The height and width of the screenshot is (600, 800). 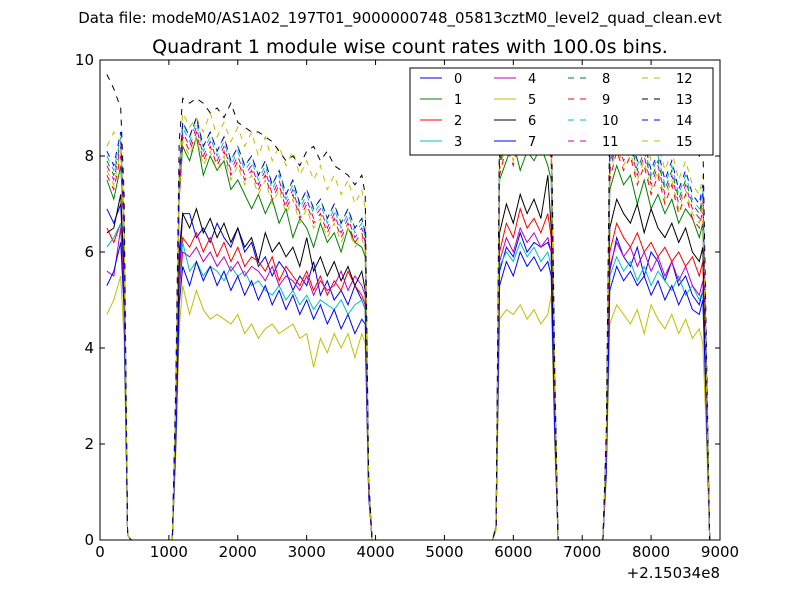 I want to click on legend-label-10: 10, so click(x=610, y=121).